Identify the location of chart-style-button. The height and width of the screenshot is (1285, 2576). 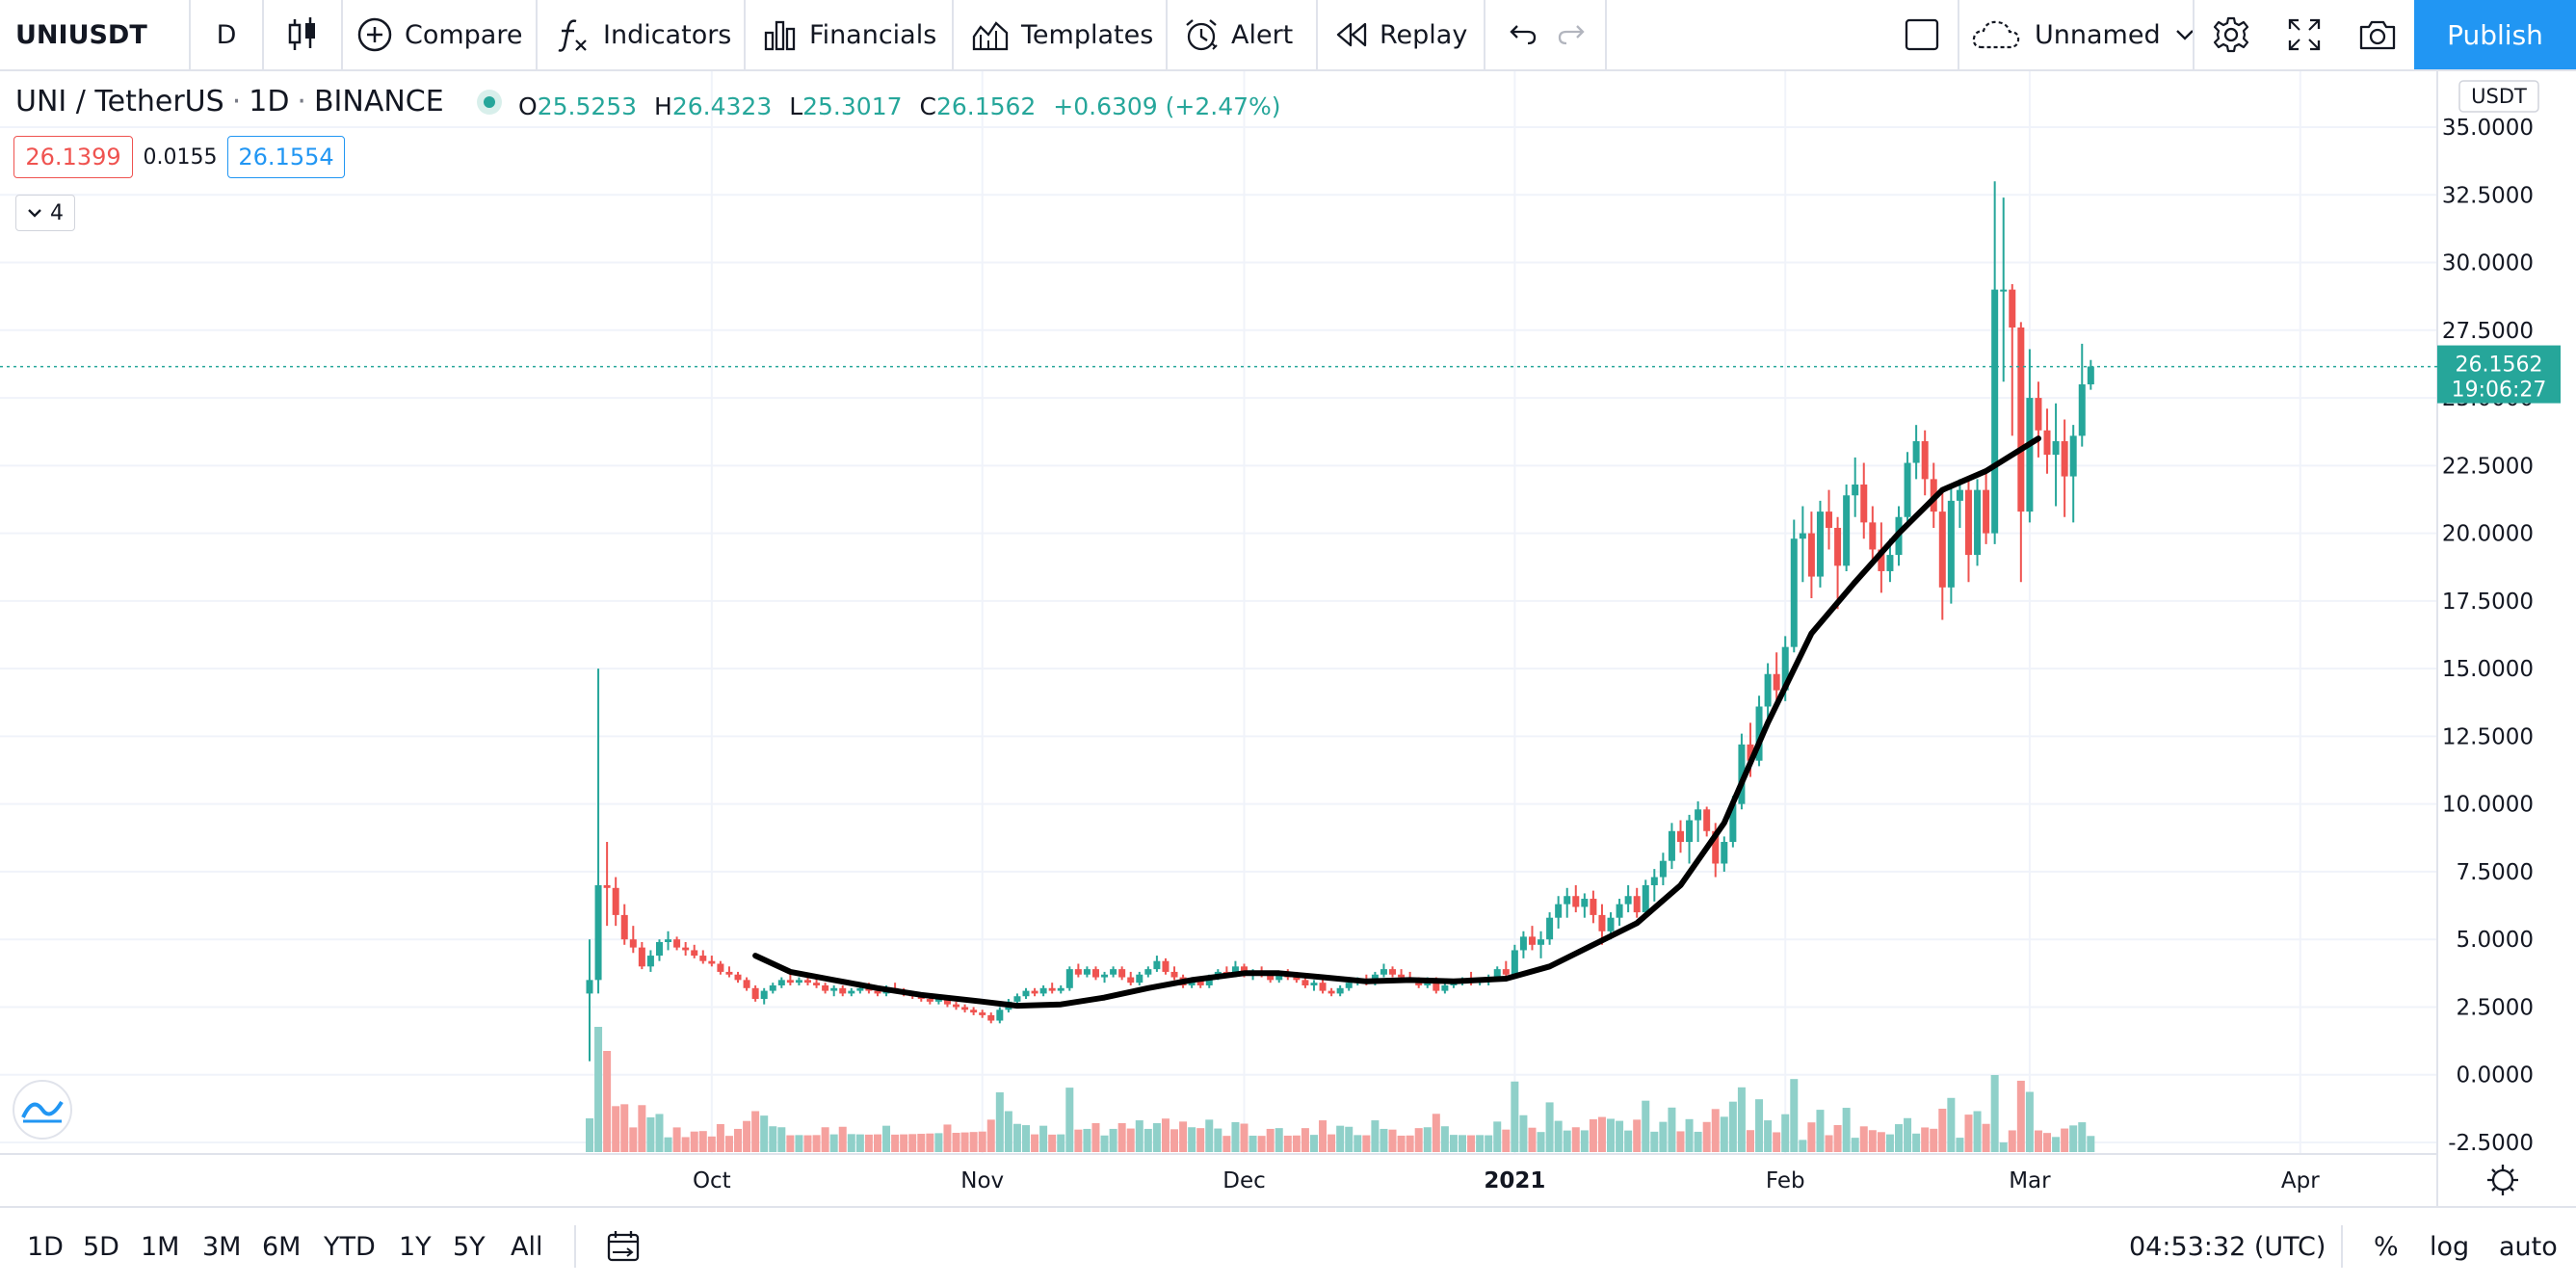
(302, 34).